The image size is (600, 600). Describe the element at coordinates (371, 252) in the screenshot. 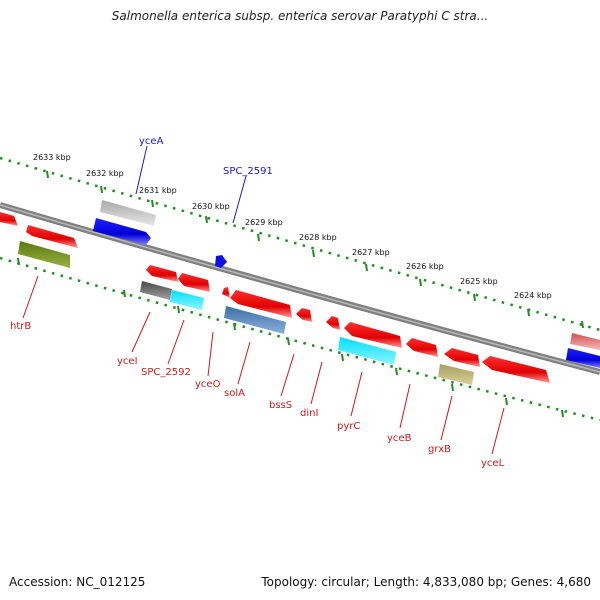

I see `scale-label: 2627 kbp` at that location.